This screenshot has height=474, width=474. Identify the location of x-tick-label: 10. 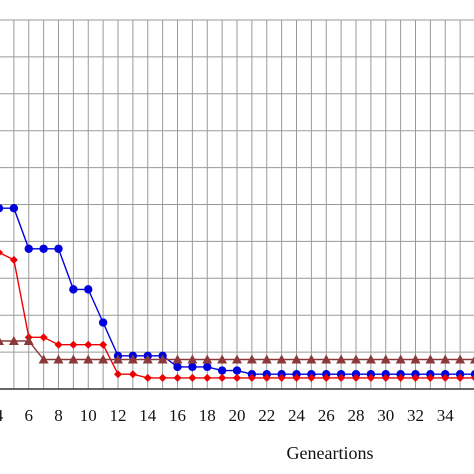
(88, 415).